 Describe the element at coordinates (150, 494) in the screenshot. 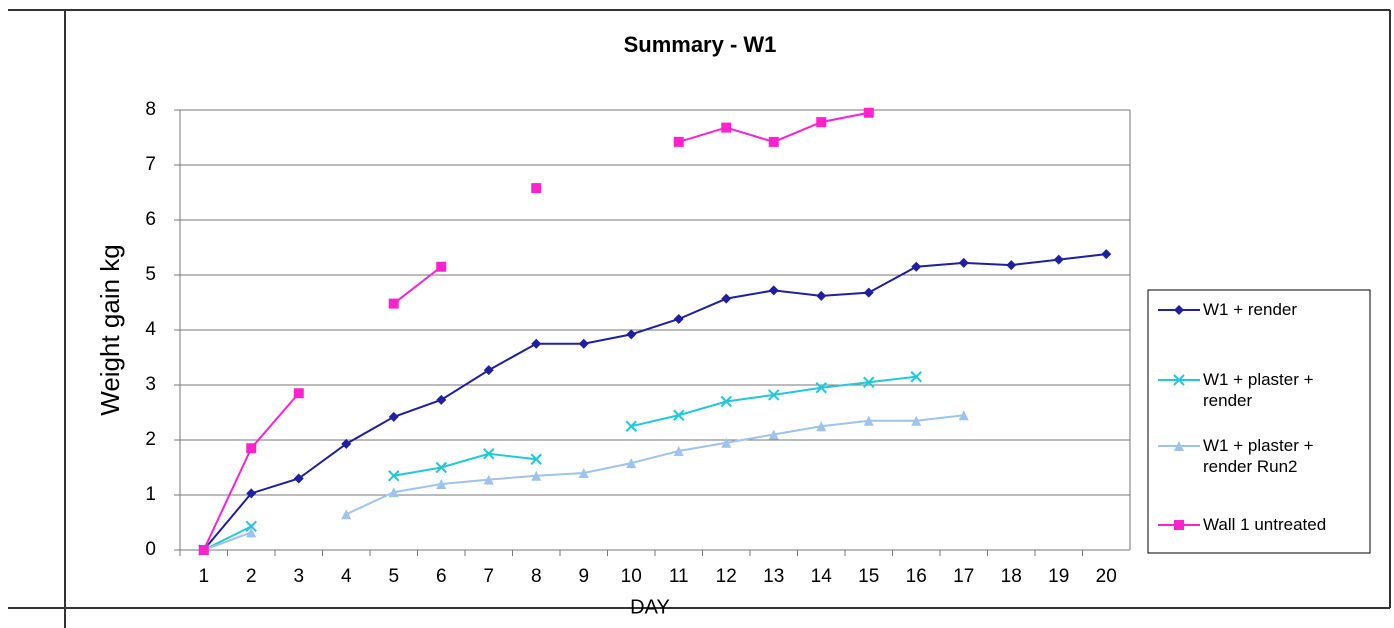

I see `y-tick-label: 1` at that location.